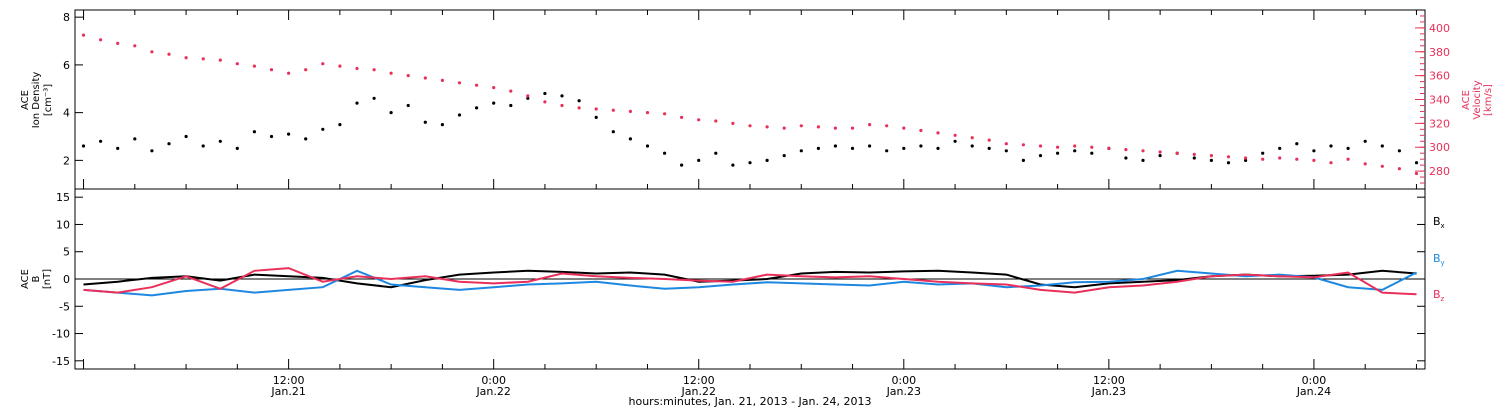  Describe the element at coordinates (48, 100) in the screenshot. I see `top-left-title-line3: [cm⁻³]` at that location.